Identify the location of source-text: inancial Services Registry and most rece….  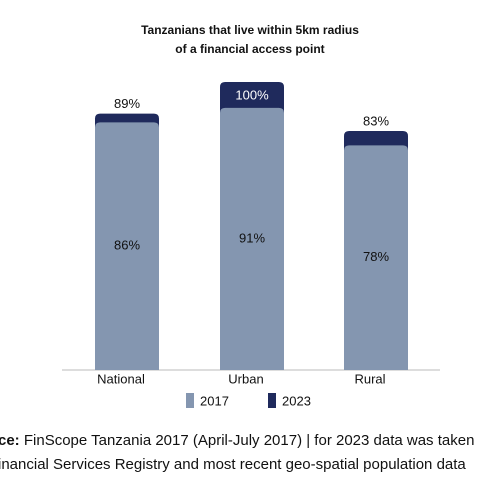
(233, 464).